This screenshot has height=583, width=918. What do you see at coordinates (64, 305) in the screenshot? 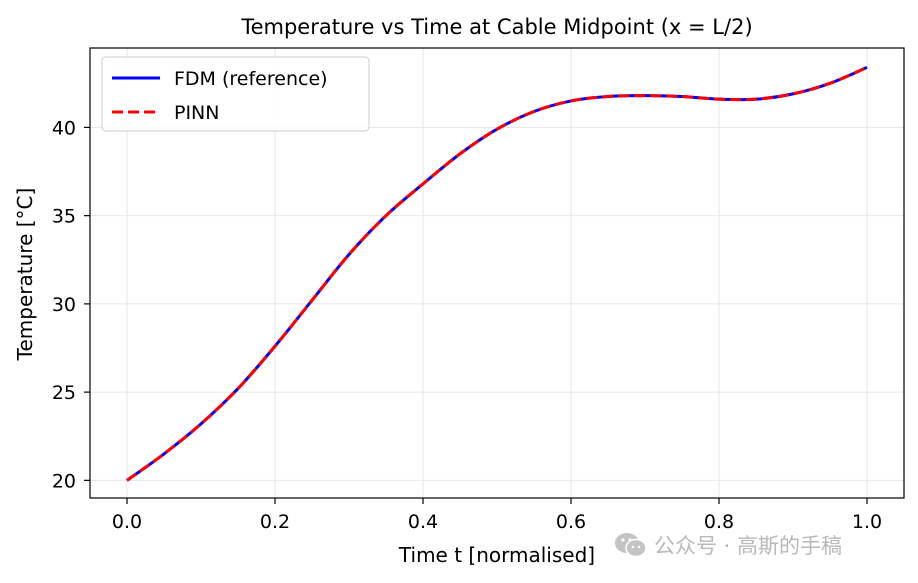
I see `y-tick-label: 30` at bounding box center [64, 305].